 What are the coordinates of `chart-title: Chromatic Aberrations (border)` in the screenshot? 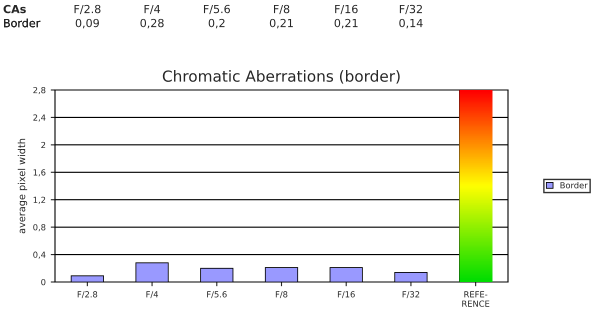 It's located at (281, 77).